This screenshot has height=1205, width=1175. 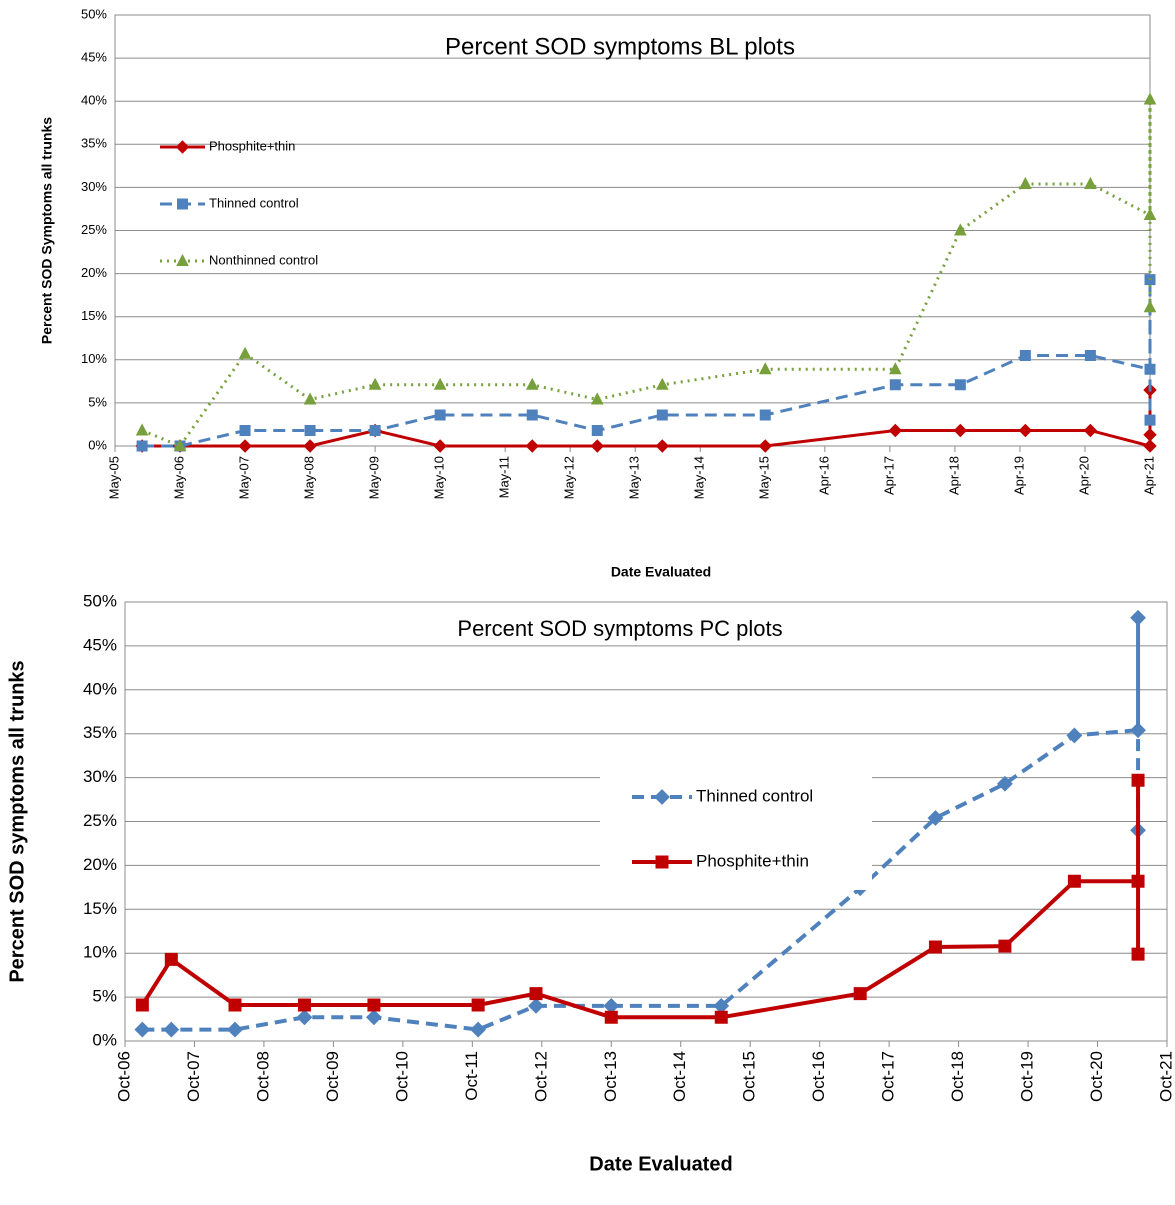 I want to click on x-tick-label: May-08, so click(x=309, y=477).